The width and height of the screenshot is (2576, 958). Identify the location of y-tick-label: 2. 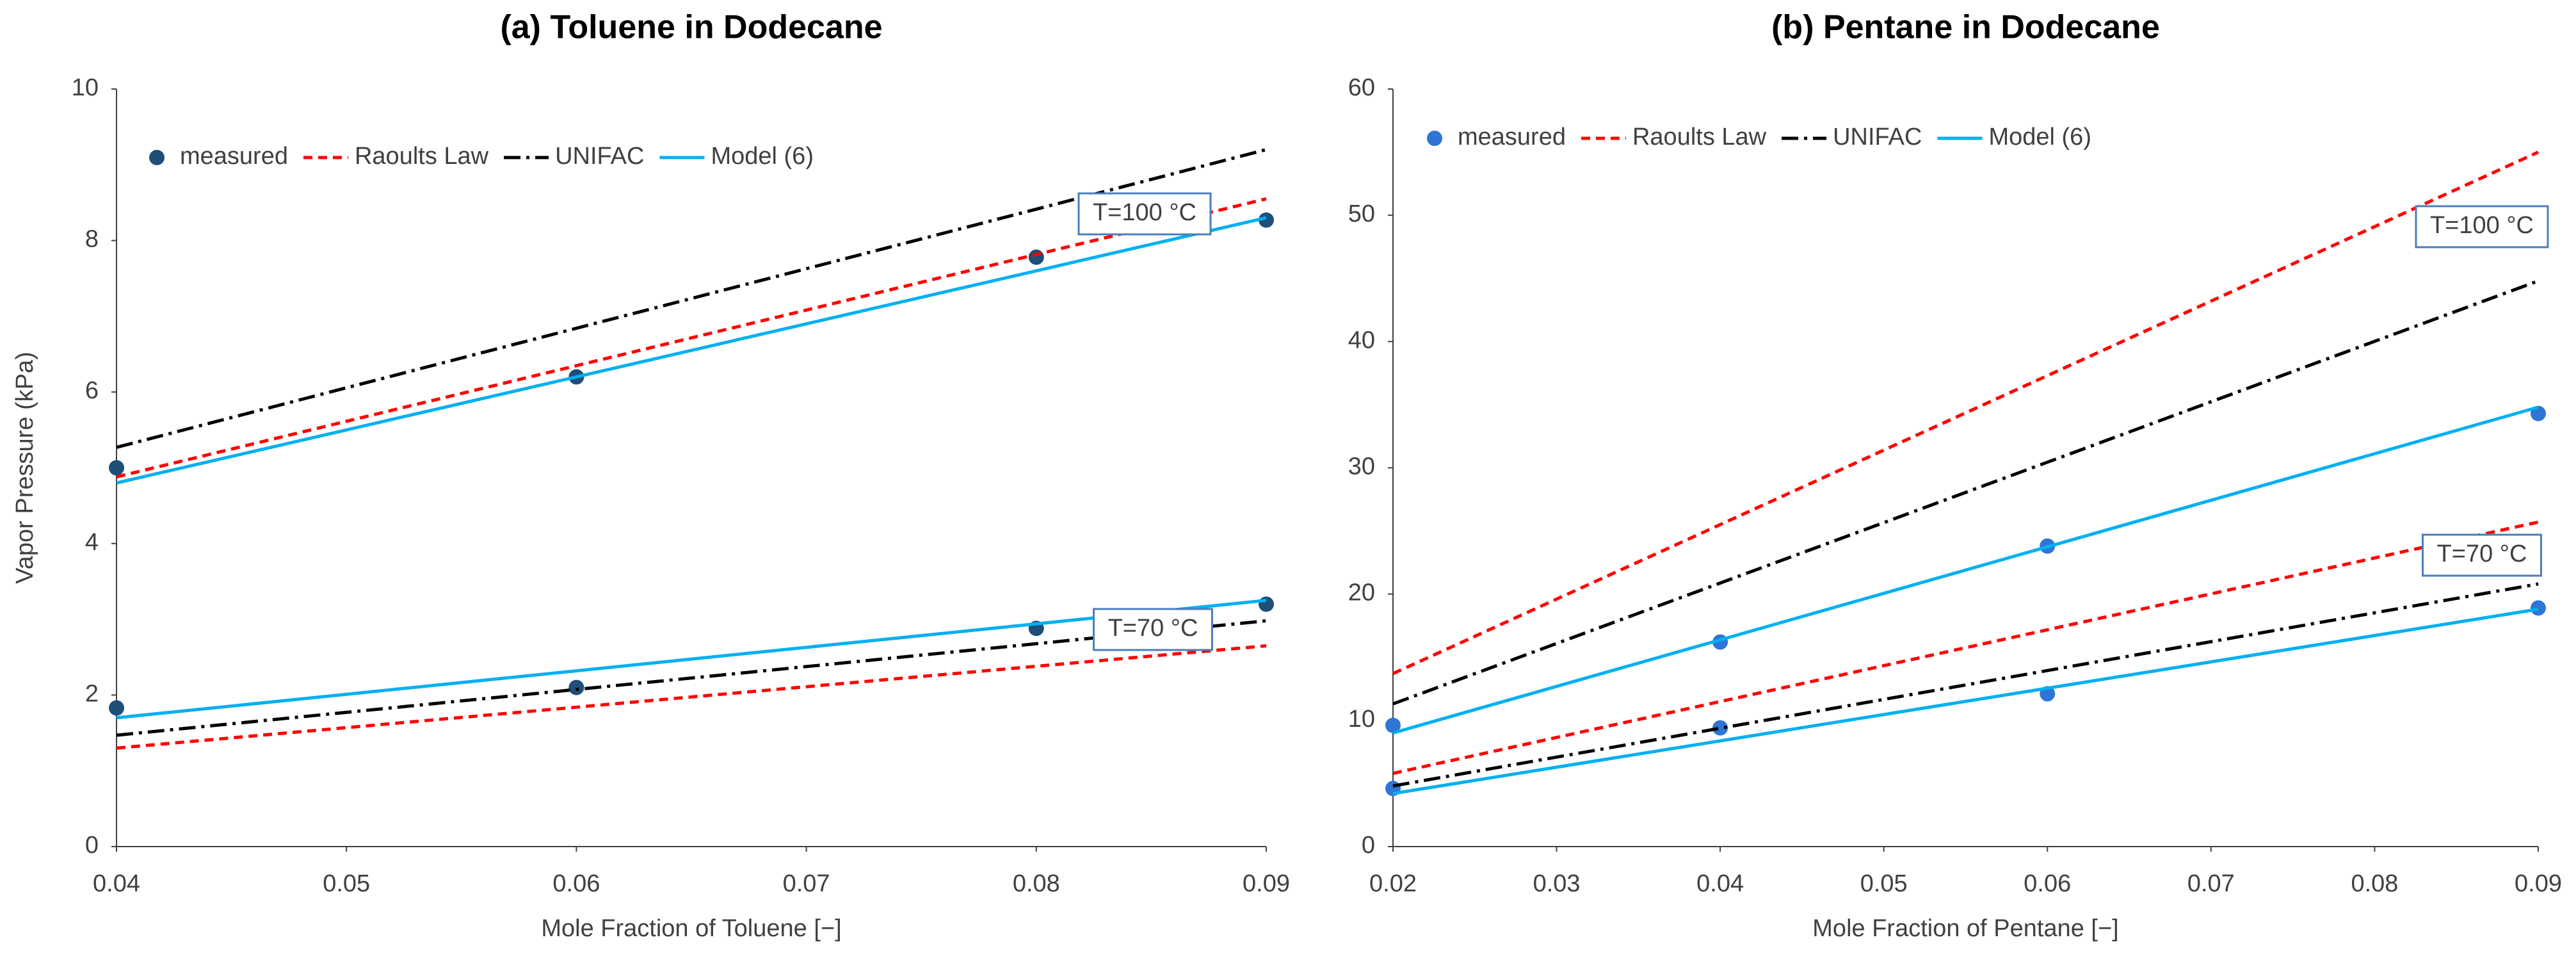
(92, 693).